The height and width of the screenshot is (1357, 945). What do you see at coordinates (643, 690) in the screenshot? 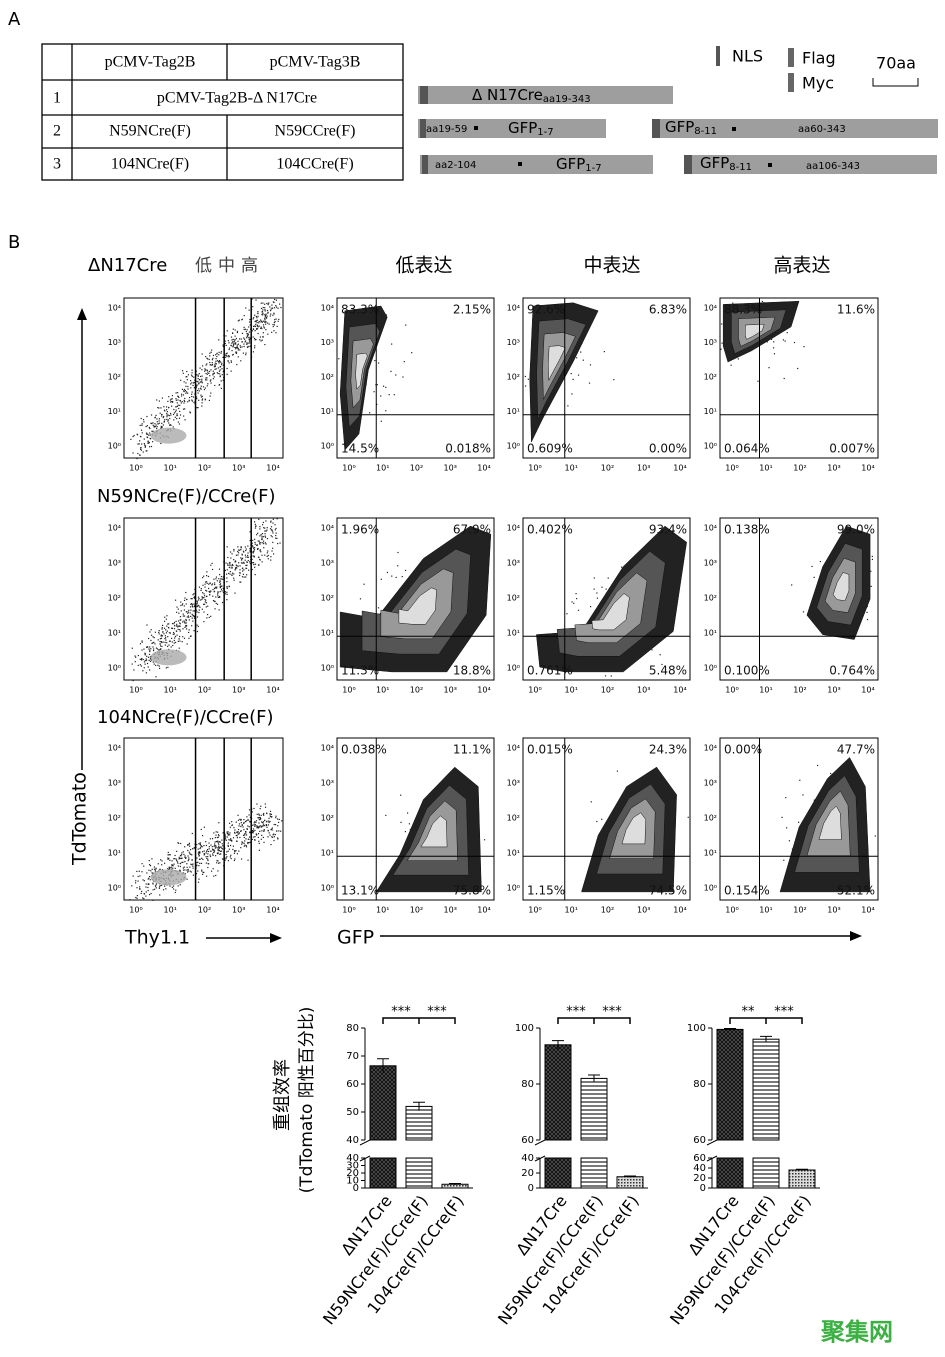
I see `x-tick-label: 10³` at bounding box center [643, 690].